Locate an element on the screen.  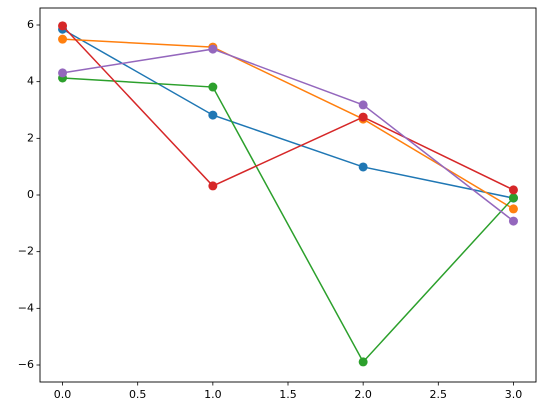
y-tick-label: 6 is located at coordinates (30, 24).